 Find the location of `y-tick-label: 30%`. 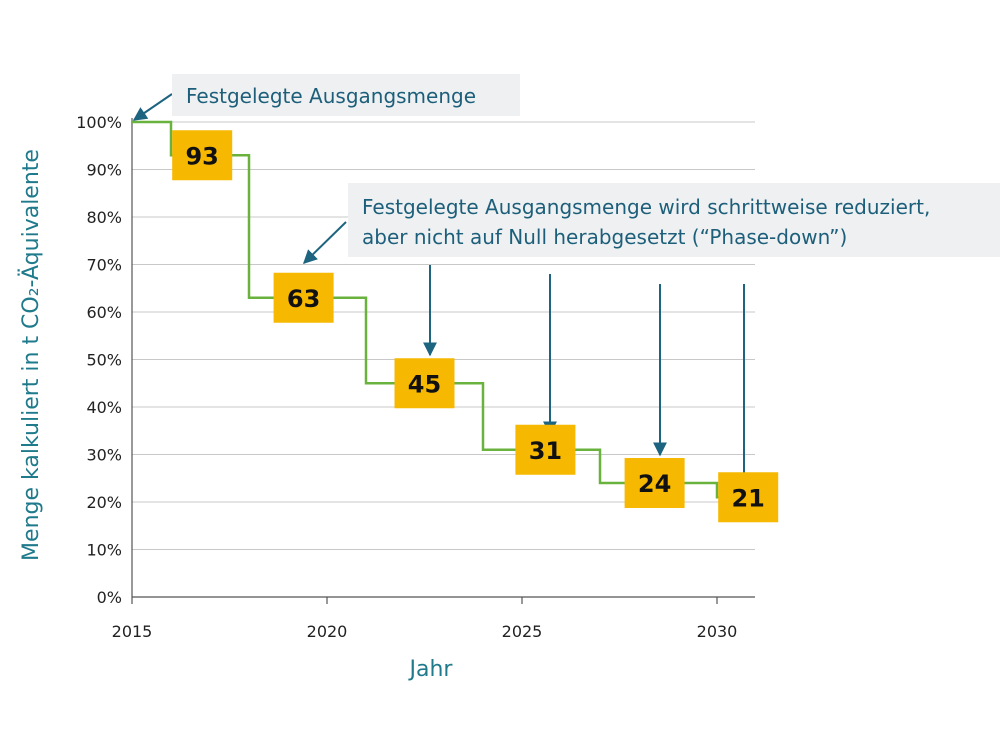

y-tick-label: 30% is located at coordinates (104, 455).